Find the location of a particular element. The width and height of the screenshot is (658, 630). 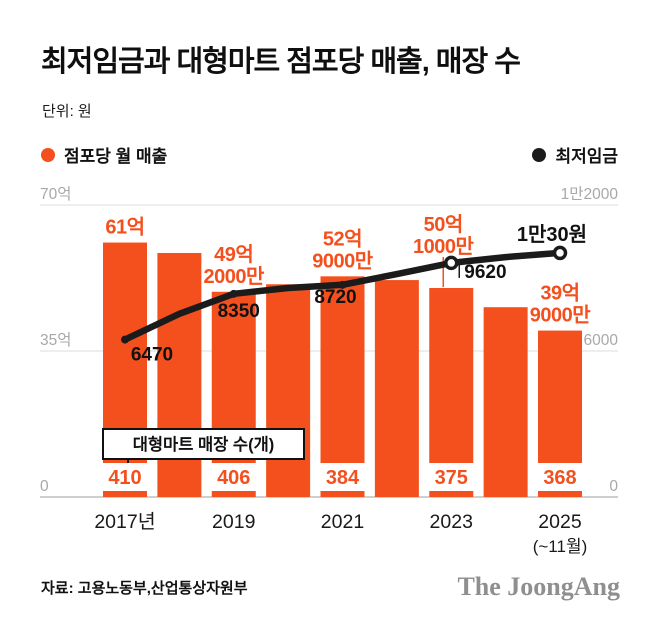

store-count-note-label: 대형마트 매장 수(개) is located at coordinates (204, 444).